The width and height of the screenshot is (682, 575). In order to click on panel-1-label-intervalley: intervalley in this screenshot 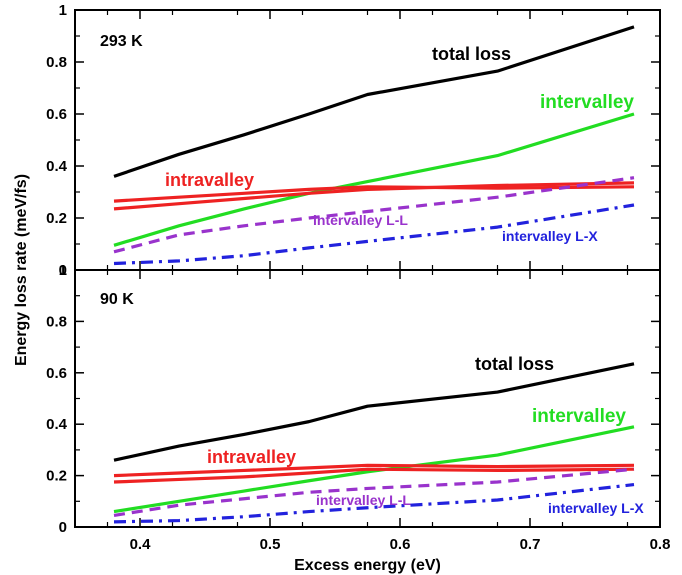, I will do `click(587, 102)`.